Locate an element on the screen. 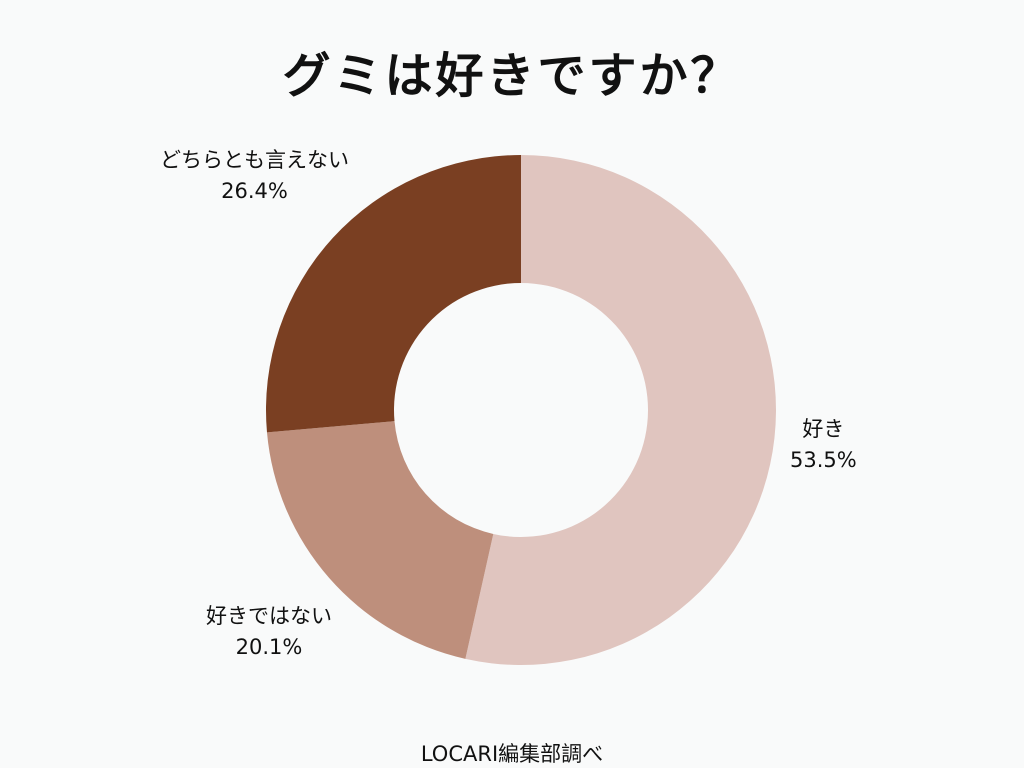  slice-value-dislike: 20.1% is located at coordinates (269, 647).